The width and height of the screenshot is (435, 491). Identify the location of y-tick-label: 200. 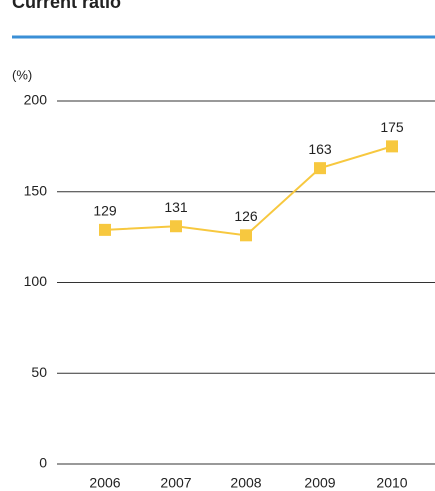
(36, 100).